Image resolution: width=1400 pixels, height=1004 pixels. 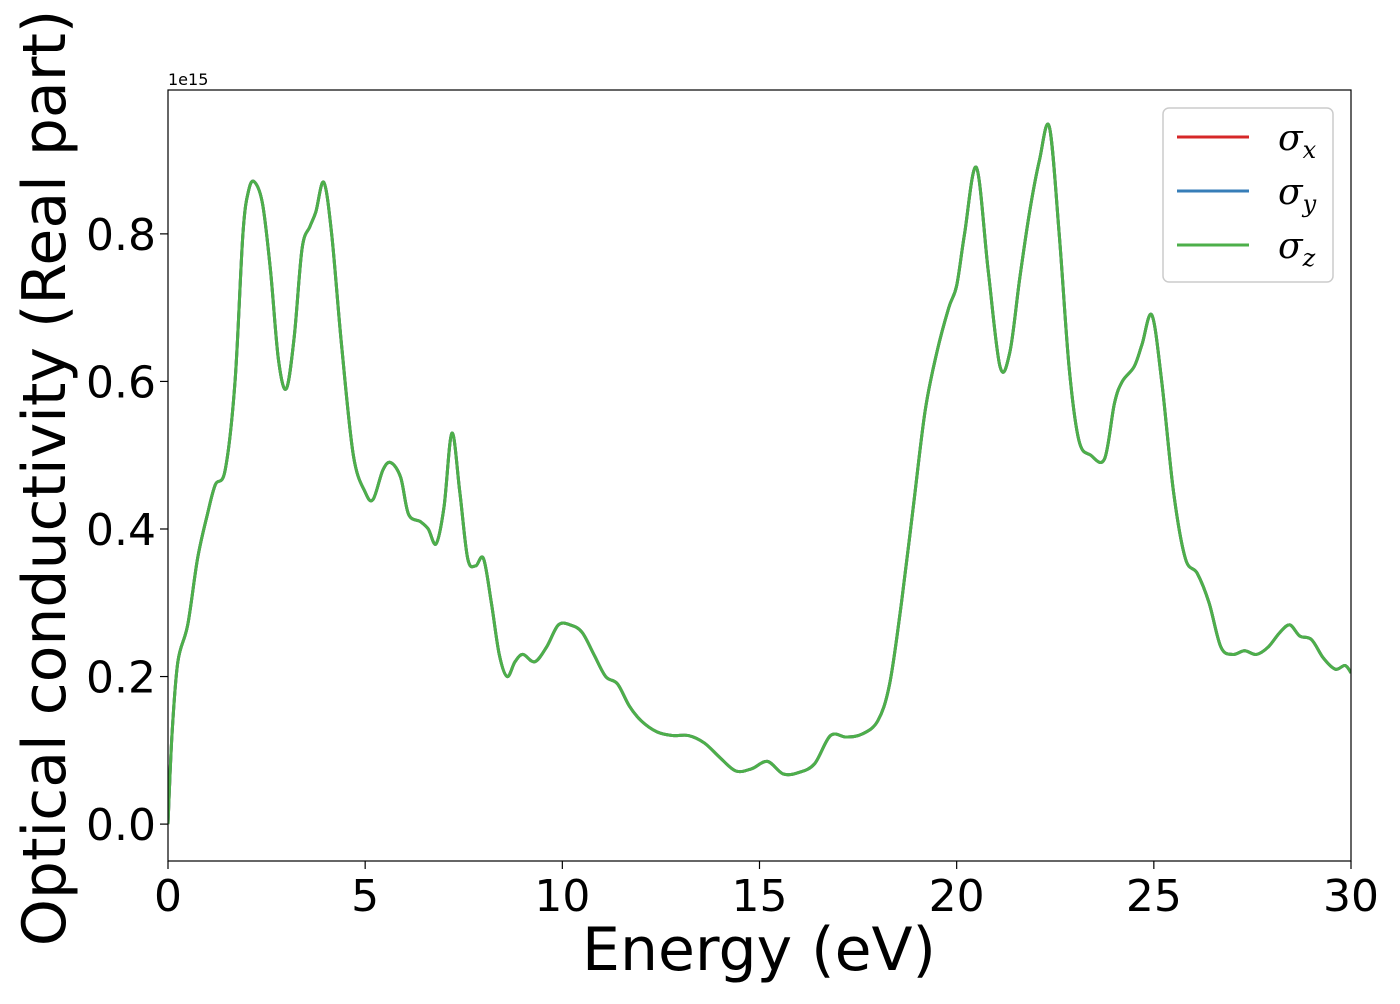 I want to click on legend-box, so click(x=1248, y=195).